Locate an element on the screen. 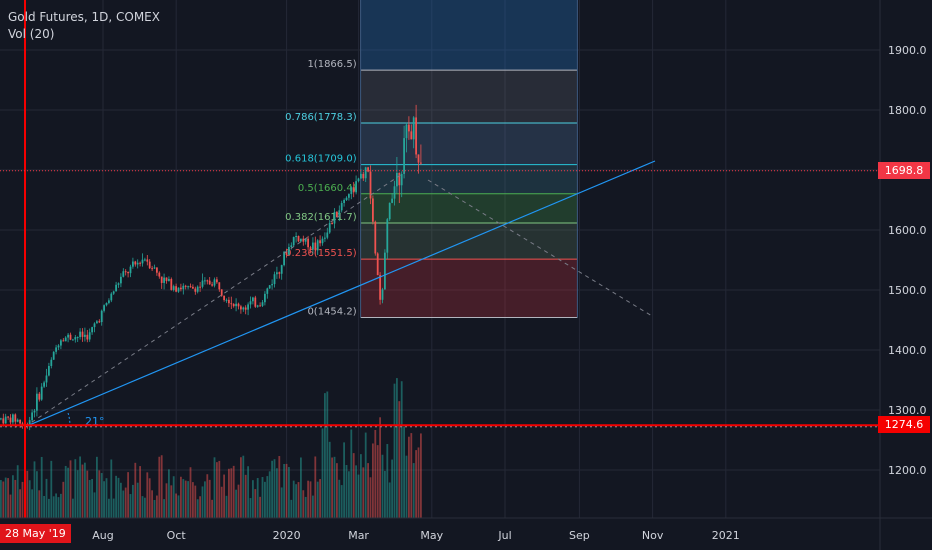 This screenshot has width=932, height=550. time-tick-label: Oct is located at coordinates (177, 535).